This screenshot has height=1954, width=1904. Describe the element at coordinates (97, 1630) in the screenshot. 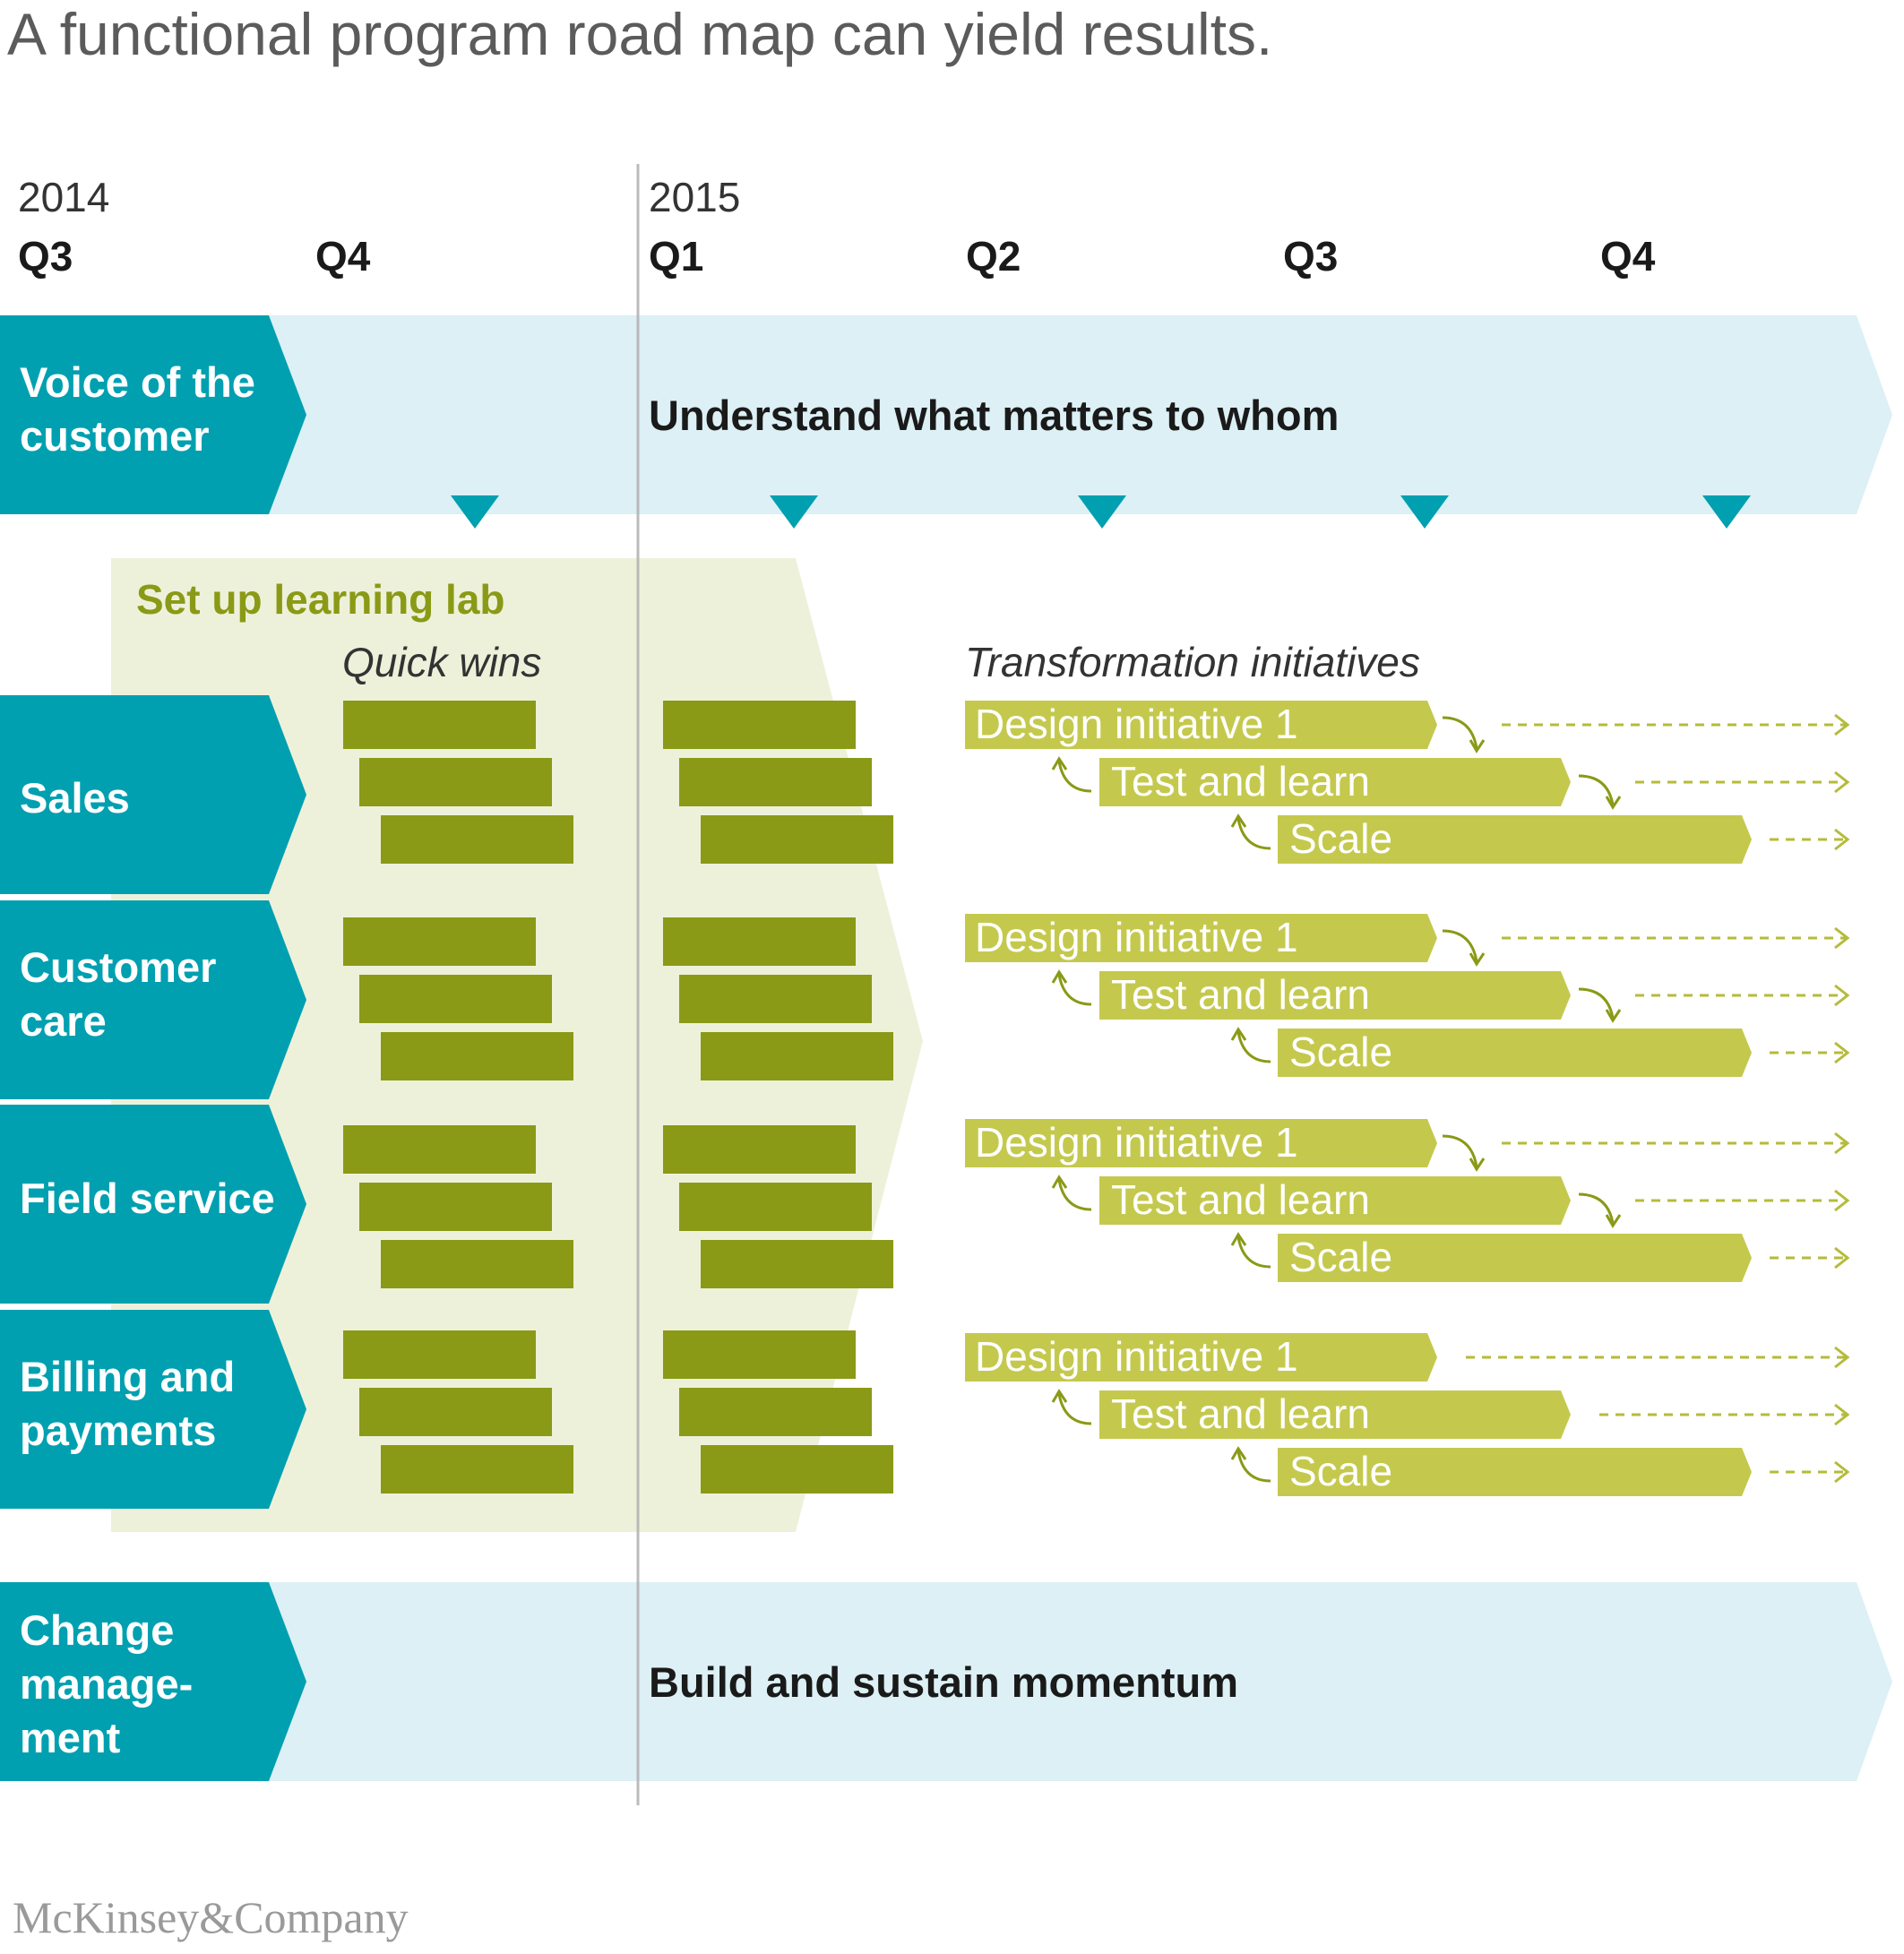

I see `change-management-label-line: Change` at that location.